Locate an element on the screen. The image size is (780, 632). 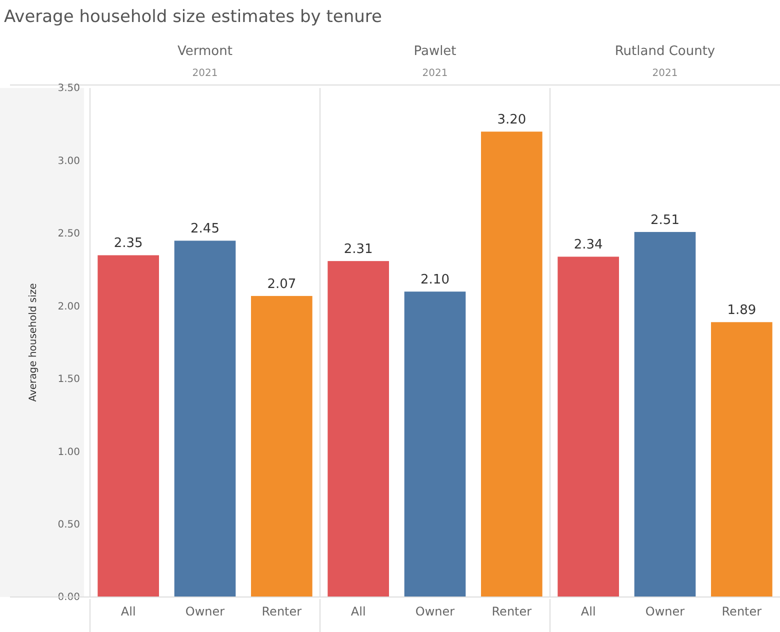
data-label: 2.34 is located at coordinates (588, 245).